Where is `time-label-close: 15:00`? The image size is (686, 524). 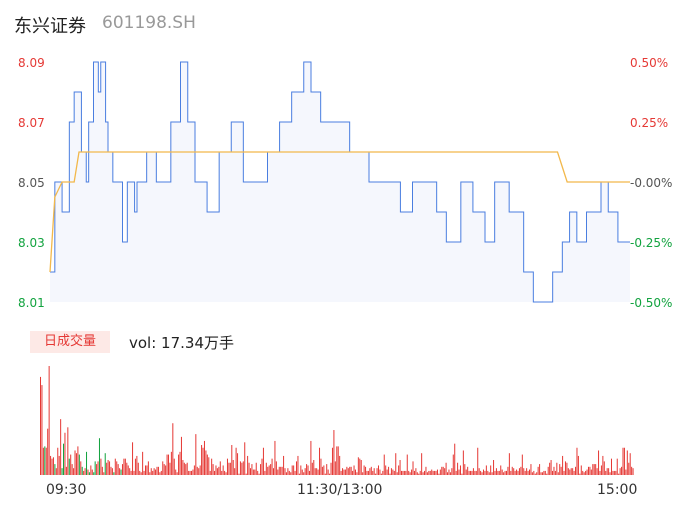
time-label-close: 15:00 is located at coordinates (617, 490).